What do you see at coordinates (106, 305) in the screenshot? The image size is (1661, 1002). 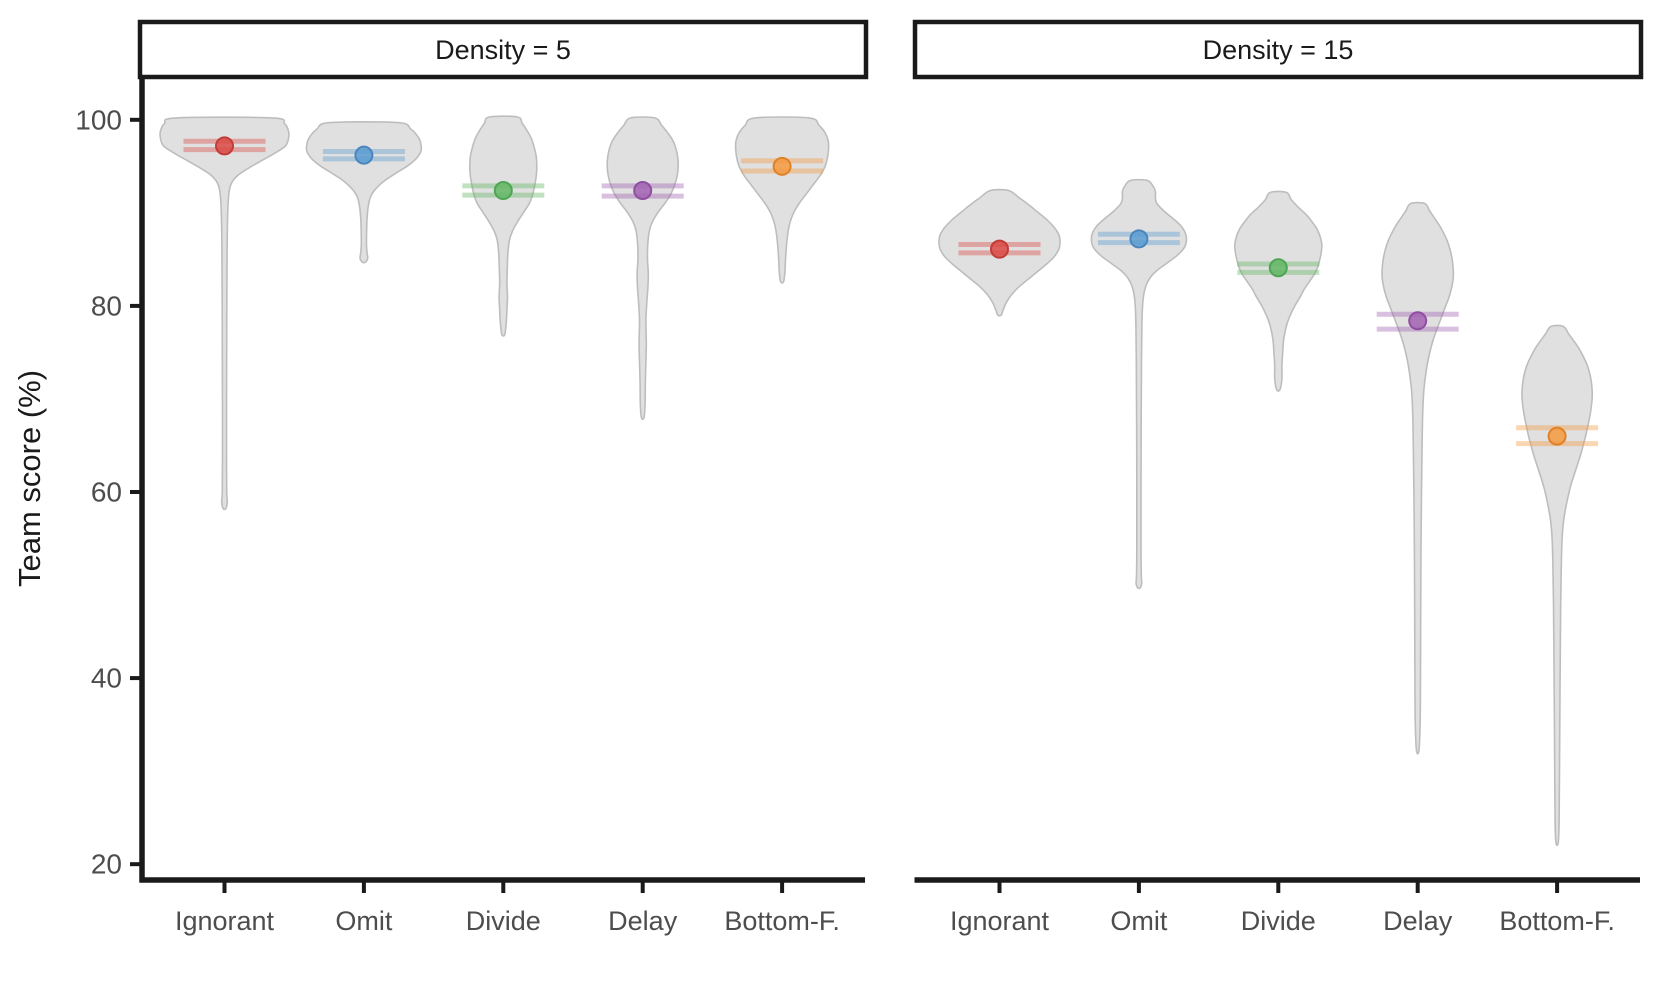 I see `y-tick-label: 80` at bounding box center [106, 305].